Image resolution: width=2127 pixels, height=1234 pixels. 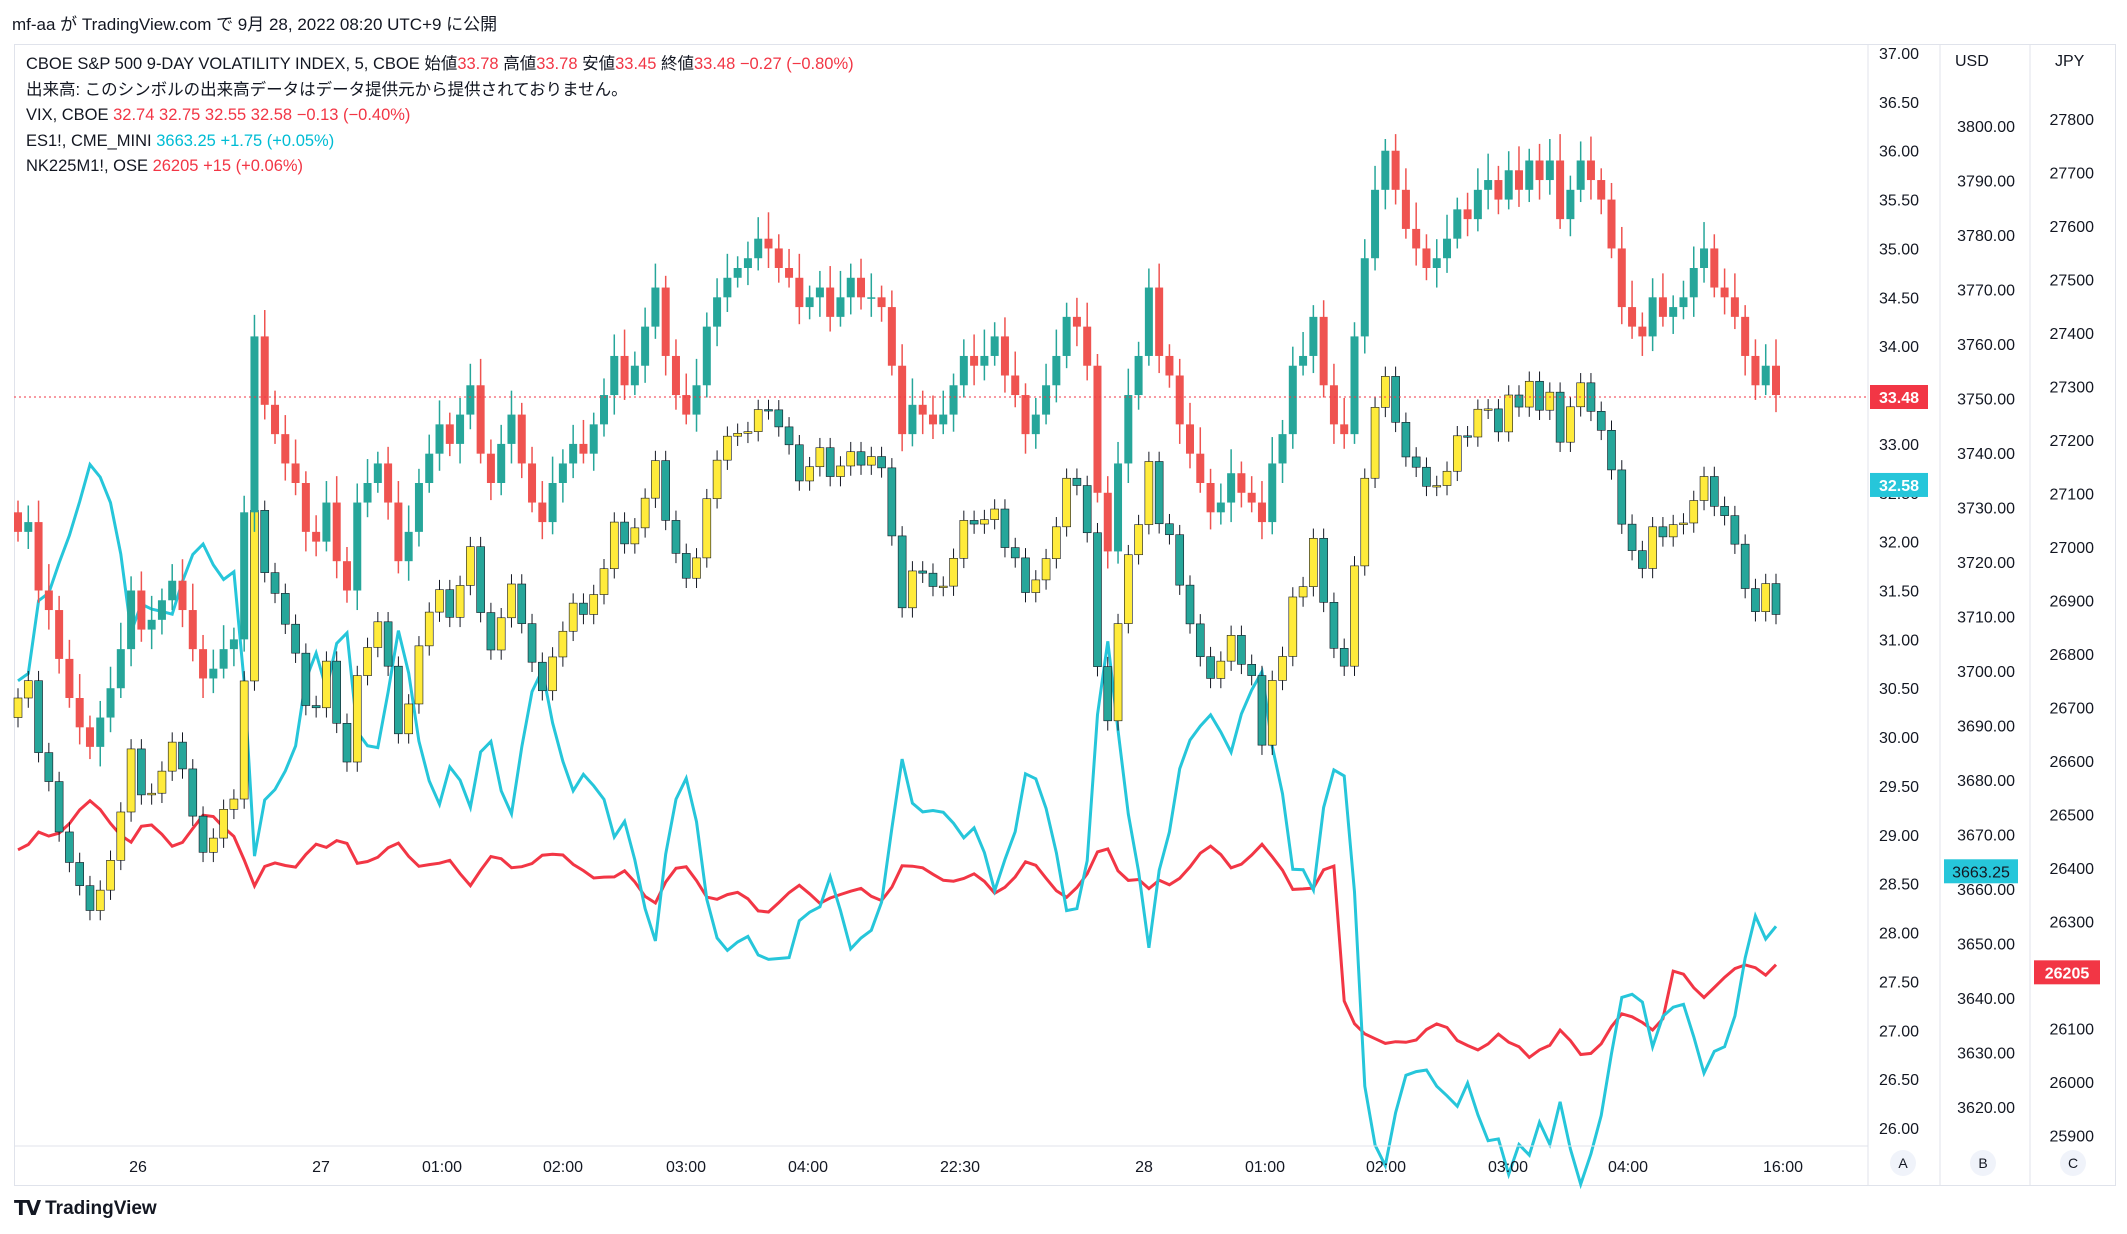 What do you see at coordinates (440, 167) in the screenshot?
I see `legend-nk-row: NK225M1!, OSE 26205 +15 (+0.06%)` at bounding box center [440, 167].